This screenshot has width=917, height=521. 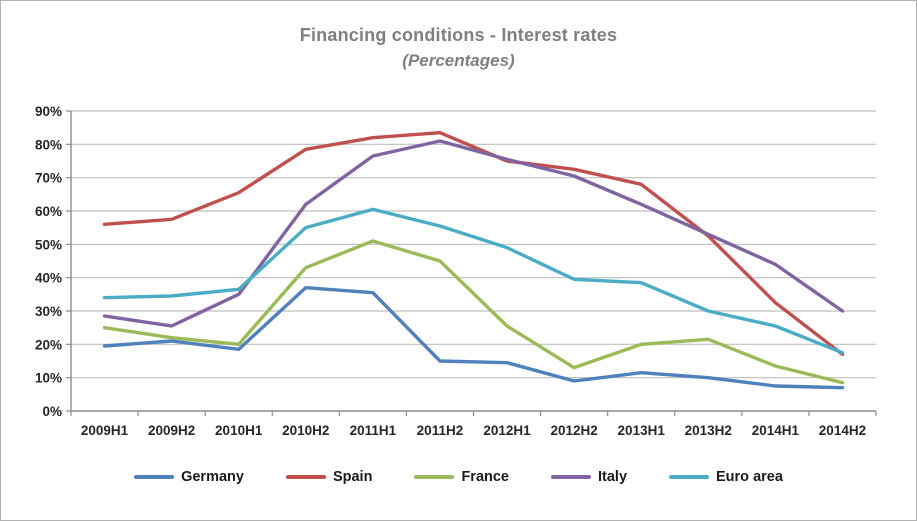 What do you see at coordinates (573, 430) in the screenshot?
I see `x-tick-label: 2012H2` at bounding box center [573, 430].